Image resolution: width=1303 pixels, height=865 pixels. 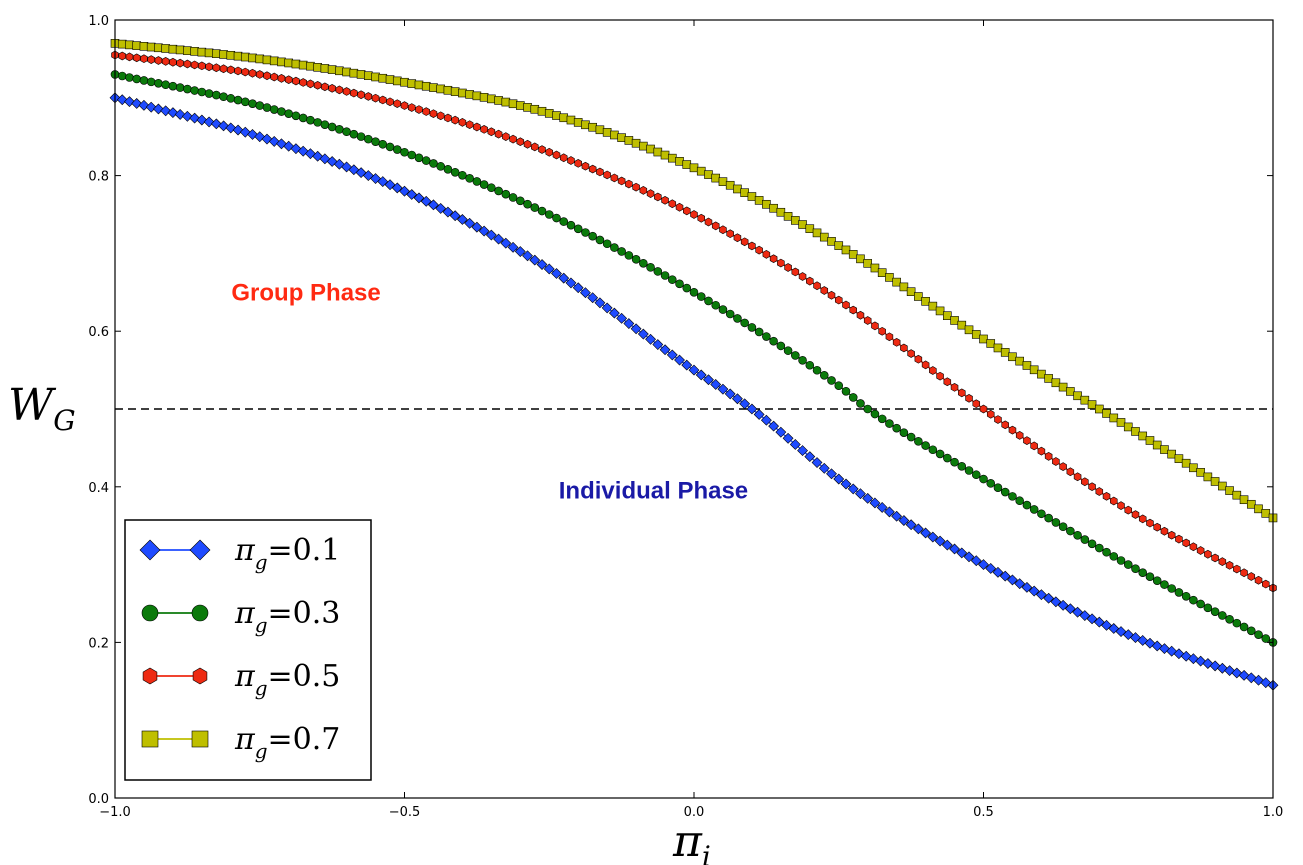 What do you see at coordinates (98, 332) in the screenshot?
I see `y-tick-label: 0.6` at bounding box center [98, 332].